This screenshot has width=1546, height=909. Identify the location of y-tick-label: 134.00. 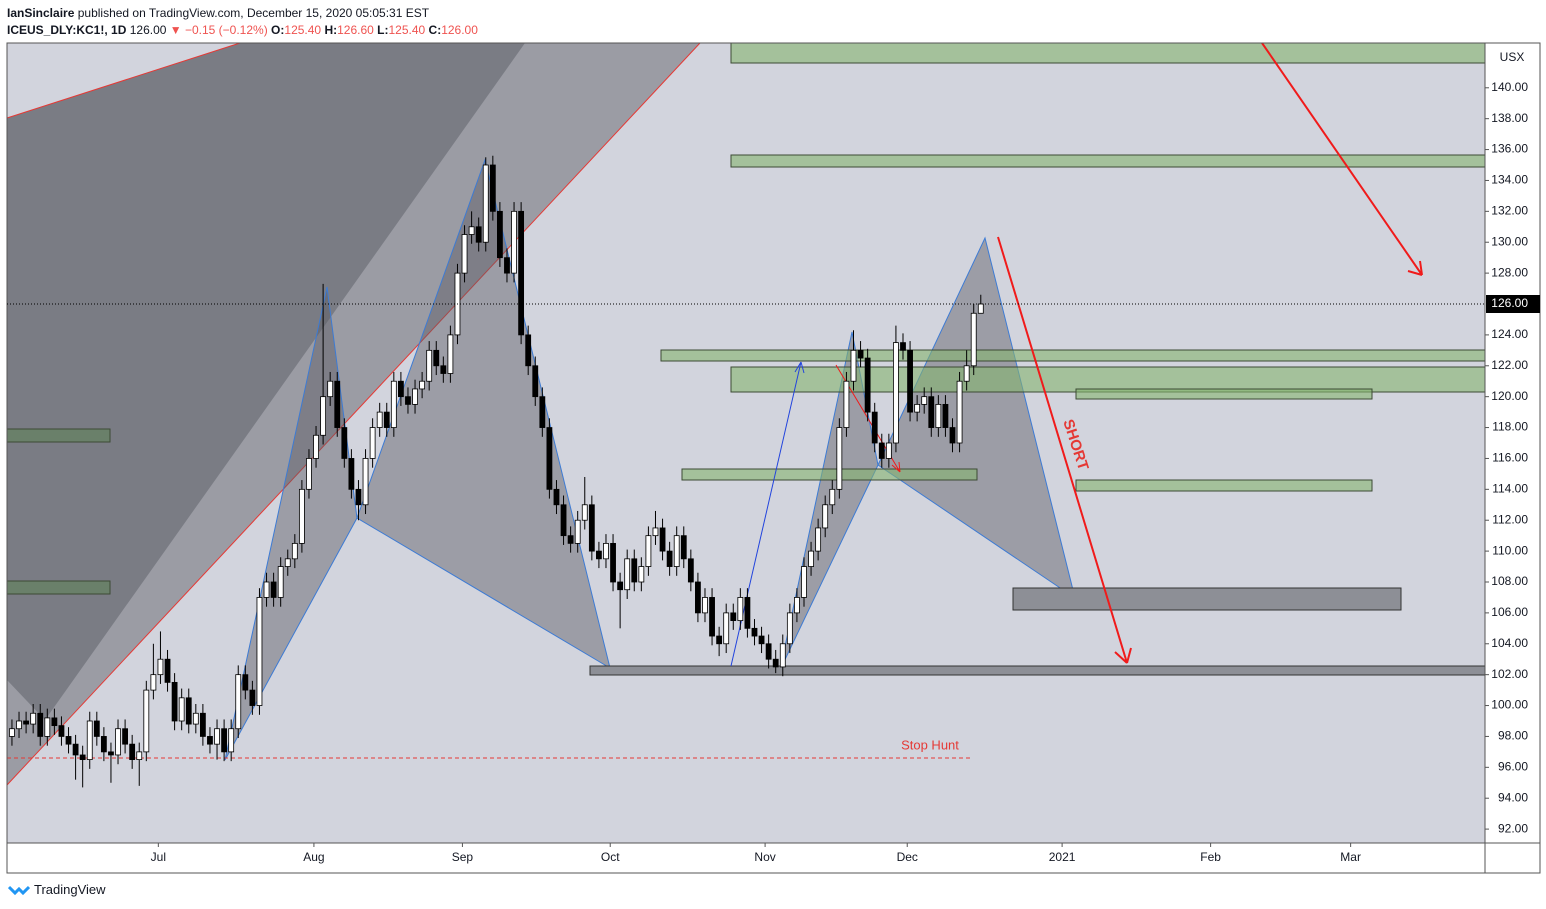
(1509, 180).